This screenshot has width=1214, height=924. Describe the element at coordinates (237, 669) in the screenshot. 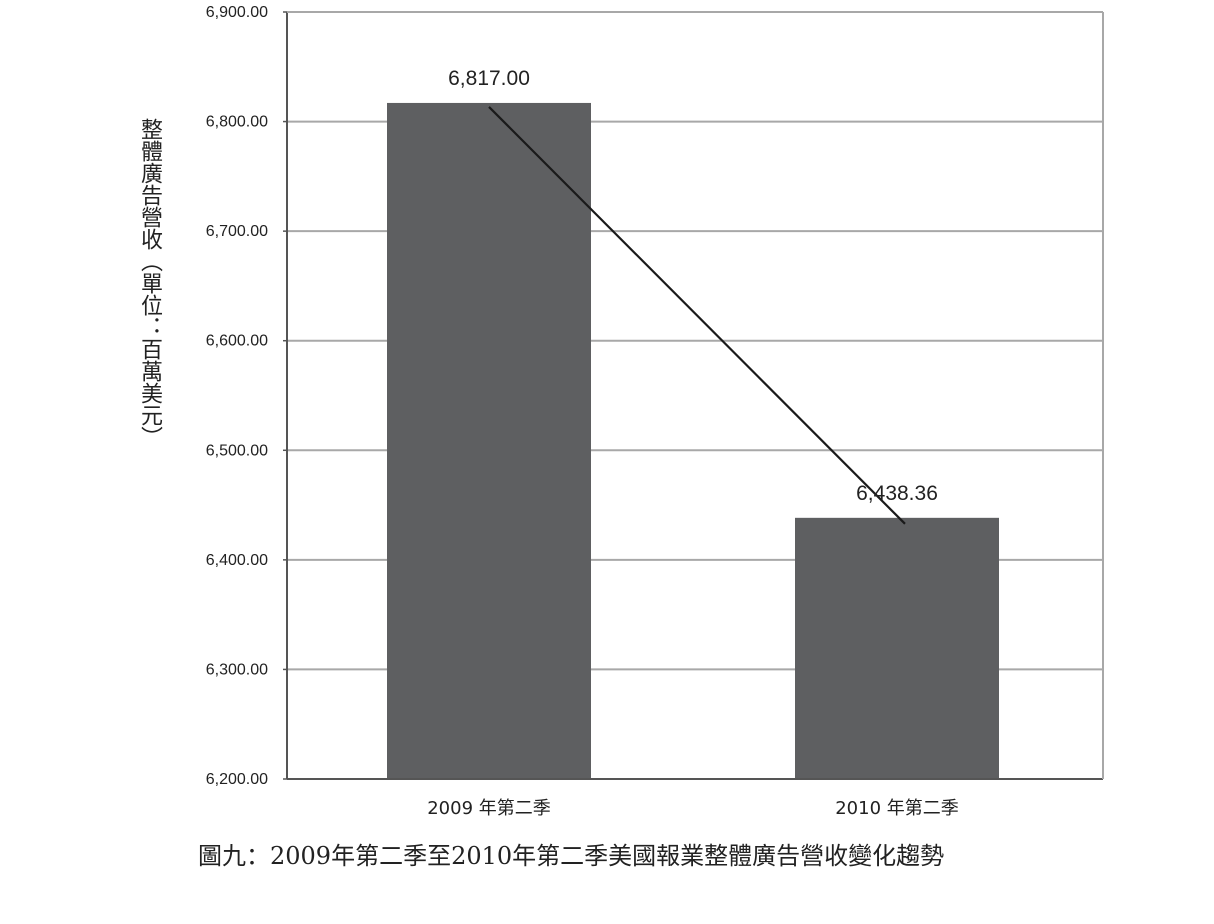

I see `y-tick-label: 6,300.00` at that location.